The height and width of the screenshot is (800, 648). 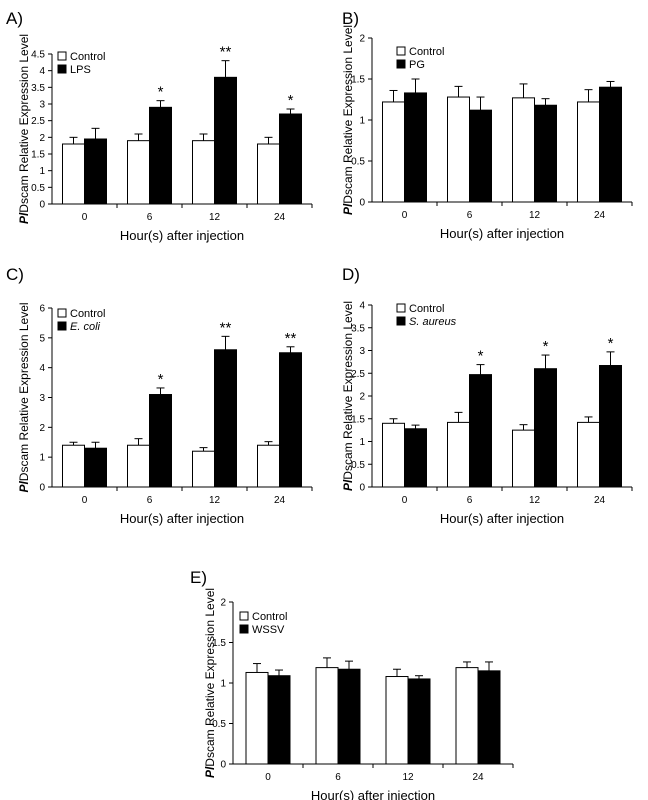 I want to click on y-tick-label: 5, so click(x=42, y=338).